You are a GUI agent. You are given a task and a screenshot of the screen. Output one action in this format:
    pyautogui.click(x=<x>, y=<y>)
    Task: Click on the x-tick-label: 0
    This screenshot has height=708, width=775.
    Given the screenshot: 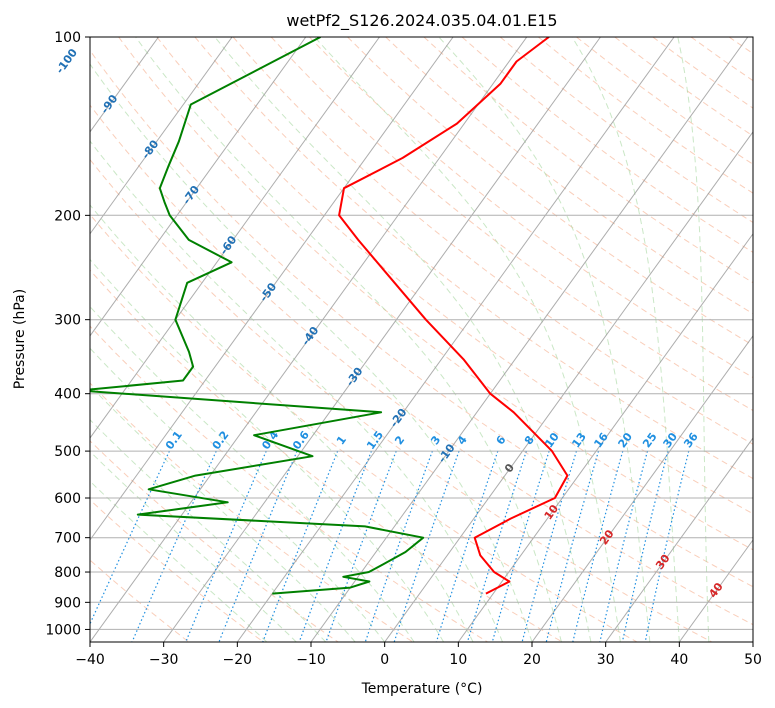 What is the action you would take?
    pyautogui.click(x=384, y=660)
    